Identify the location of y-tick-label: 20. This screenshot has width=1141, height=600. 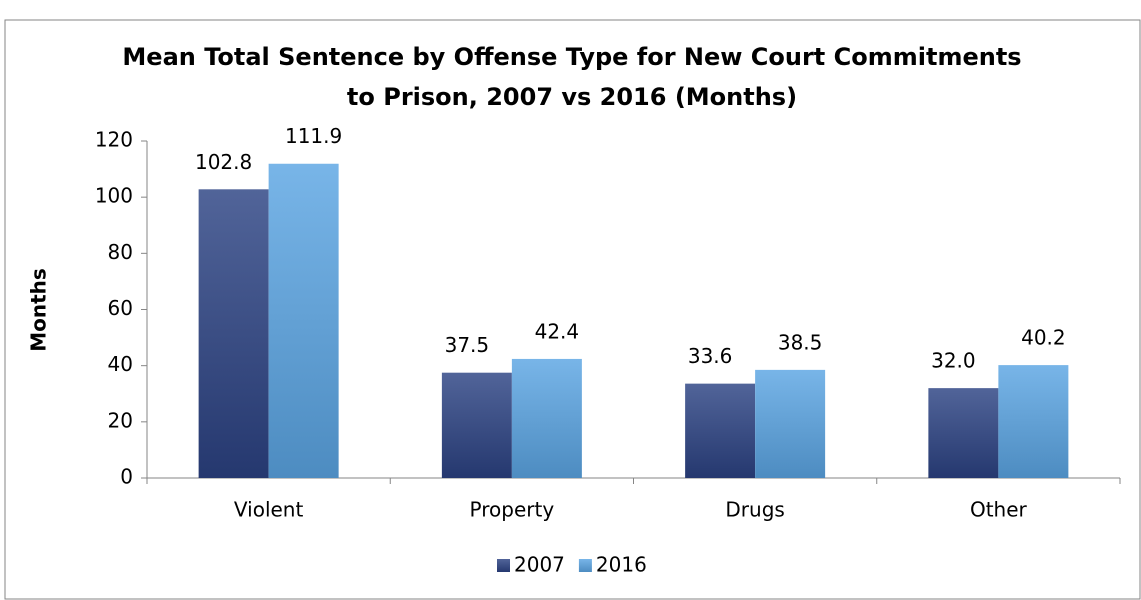
(120, 420).